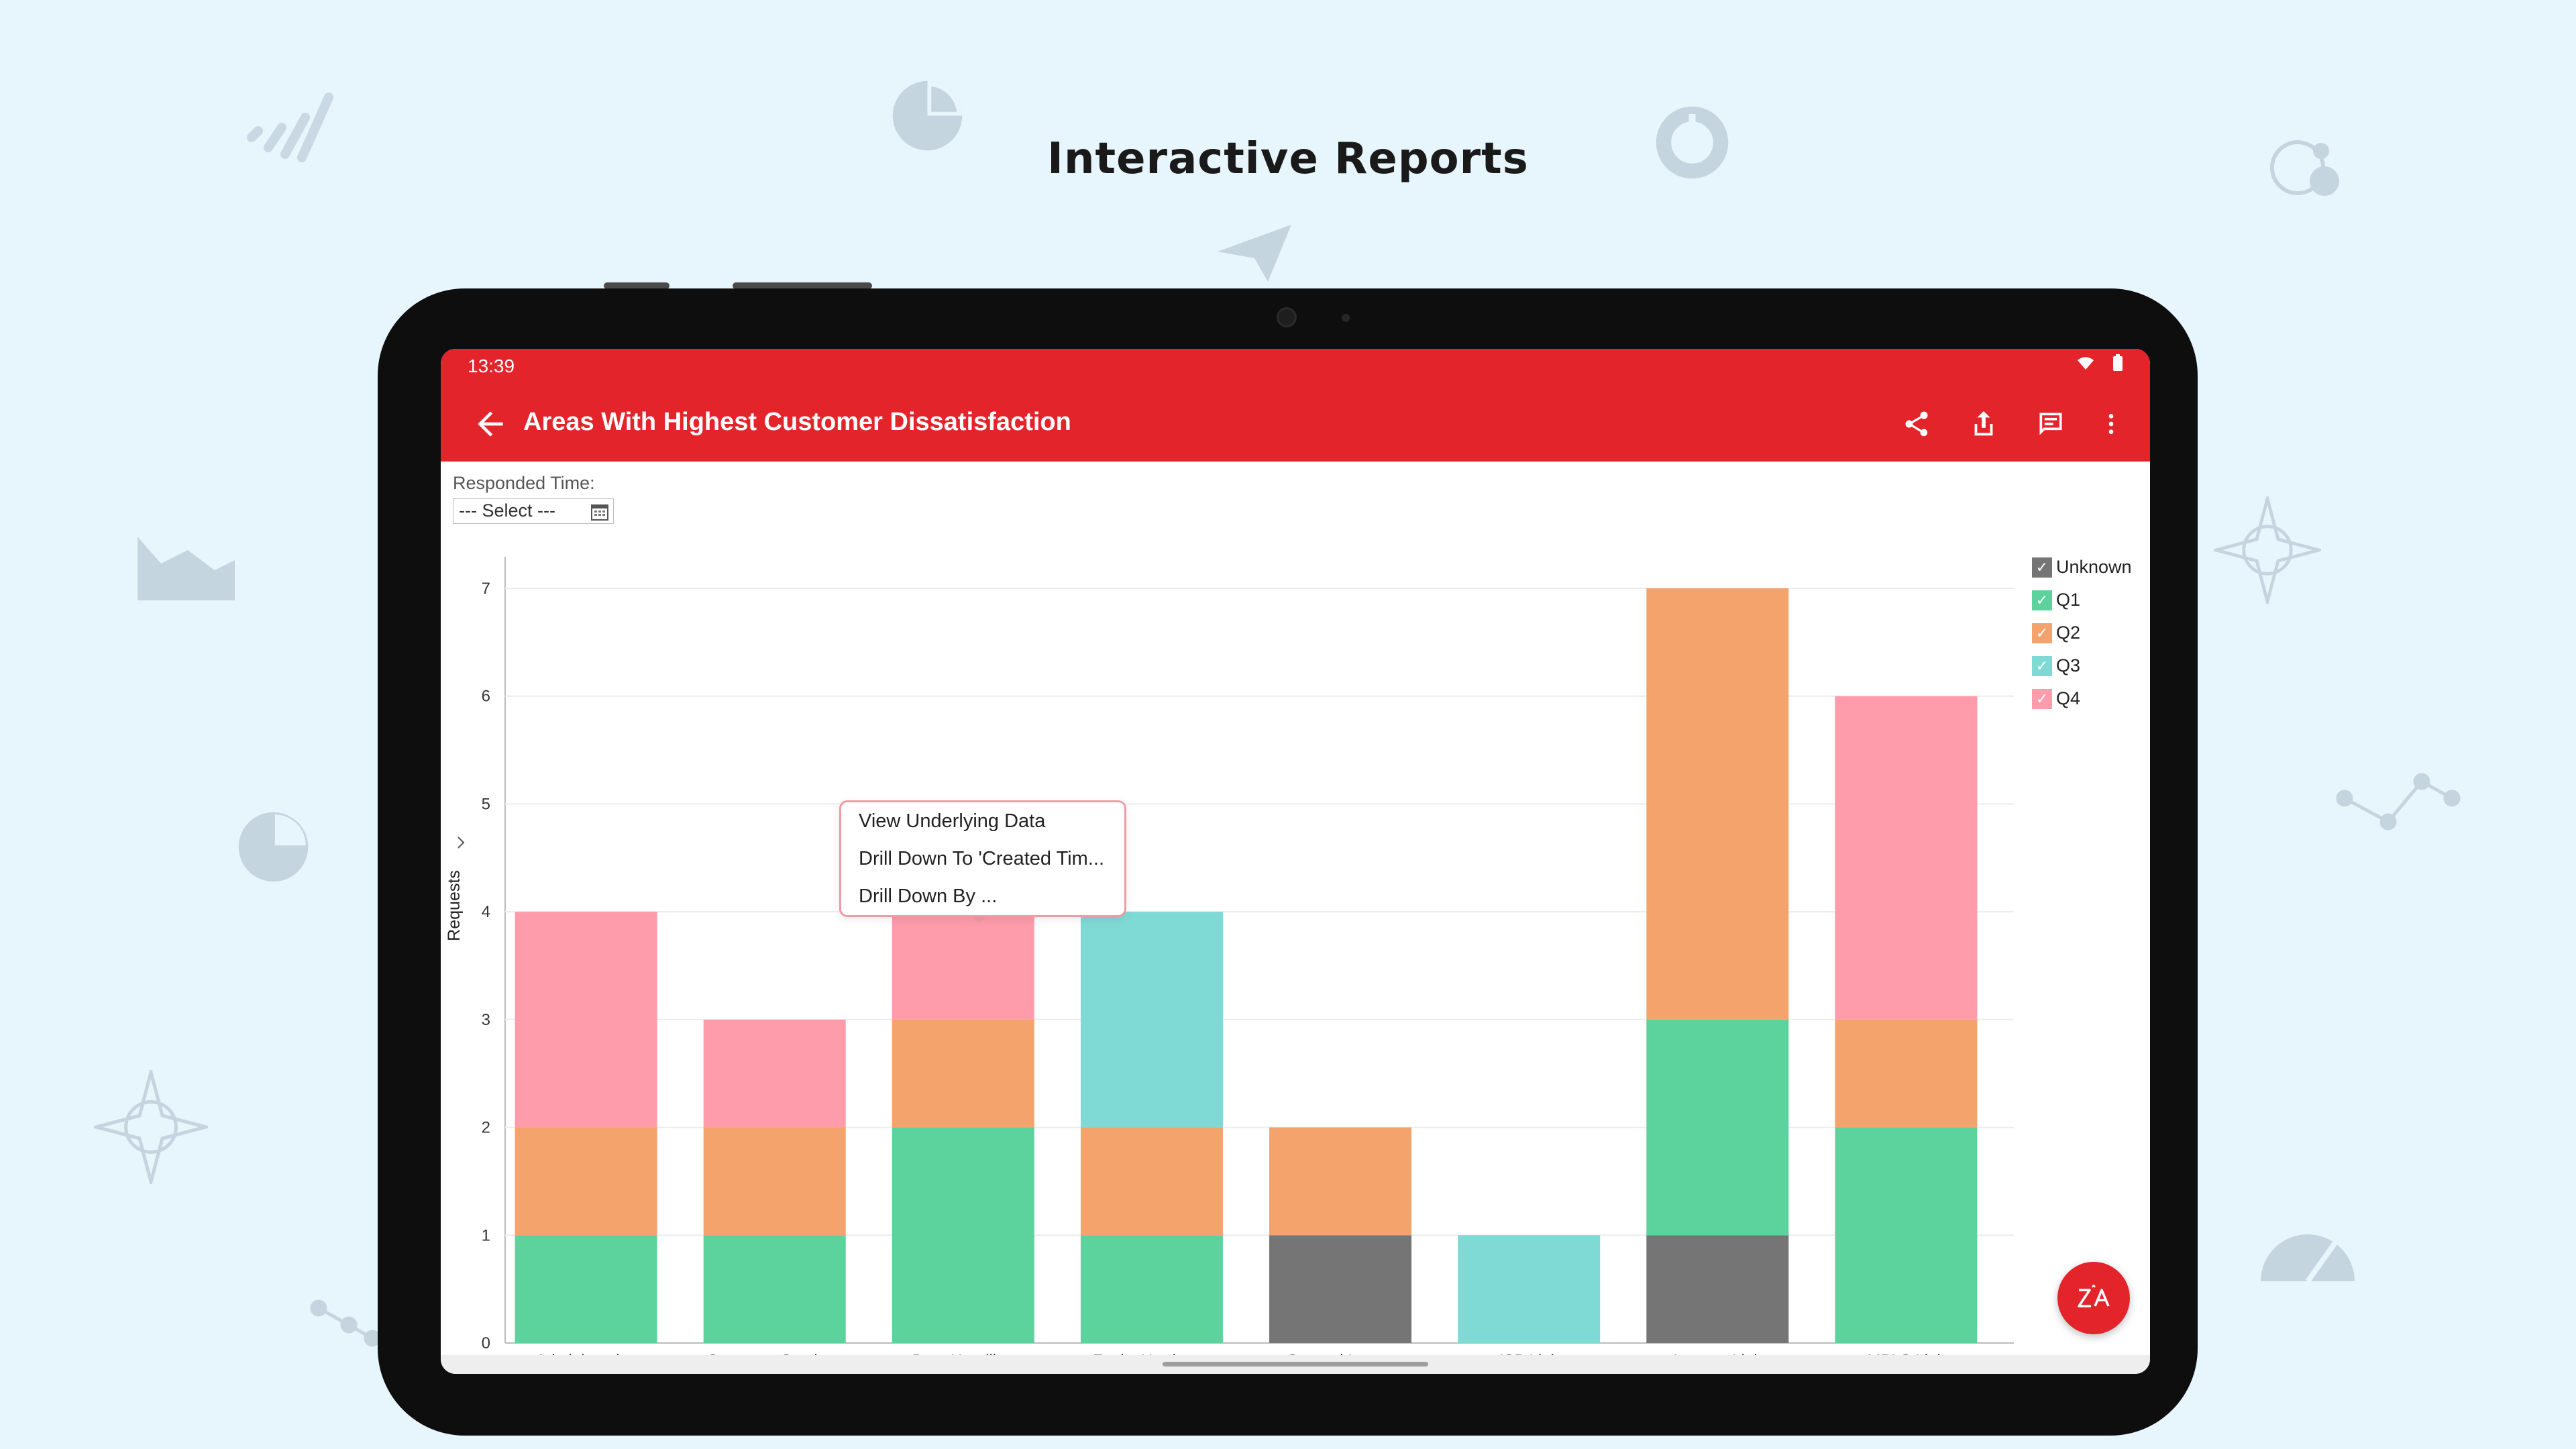 The image size is (2576, 1449). What do you see at coordinates (1692, 142) in the screenshot?
I see `donut-chart-deco-icon` at bounding box center [1692, 142].